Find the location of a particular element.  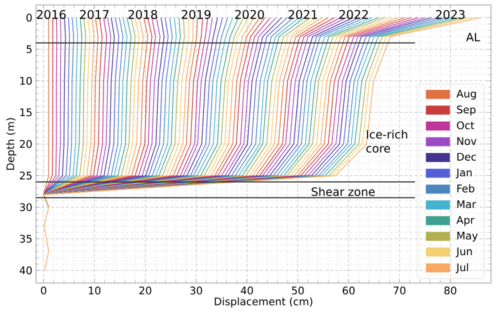

text: Oct is located at coordinates (465, 125).